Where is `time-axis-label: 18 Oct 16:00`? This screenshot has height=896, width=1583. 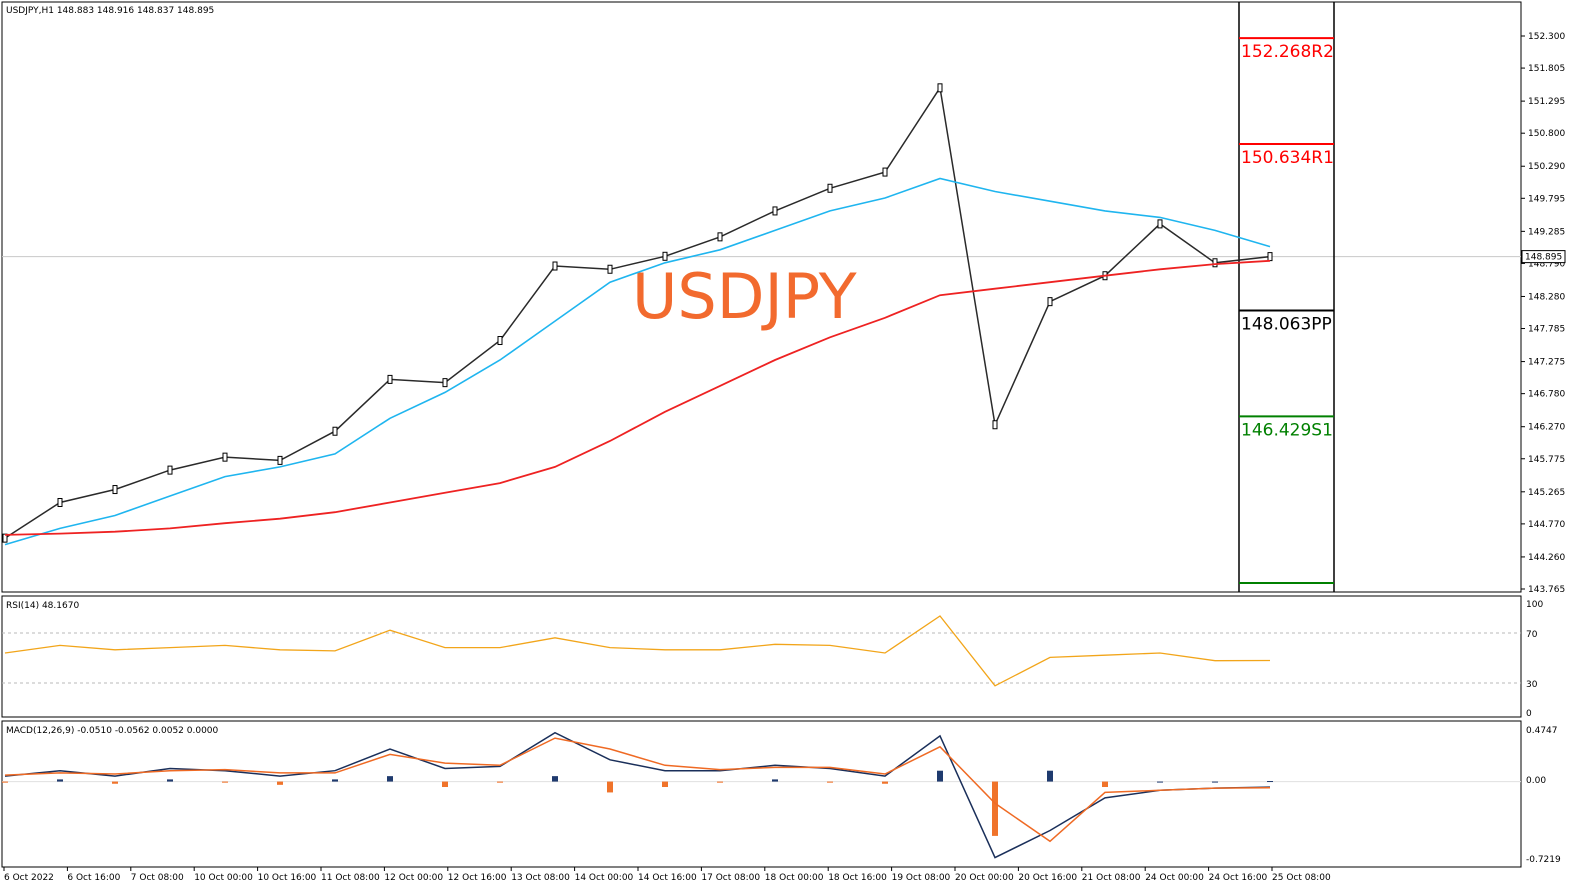 time-axis-label: 18 Oct 16:00 is located at coordinates (857, 878).